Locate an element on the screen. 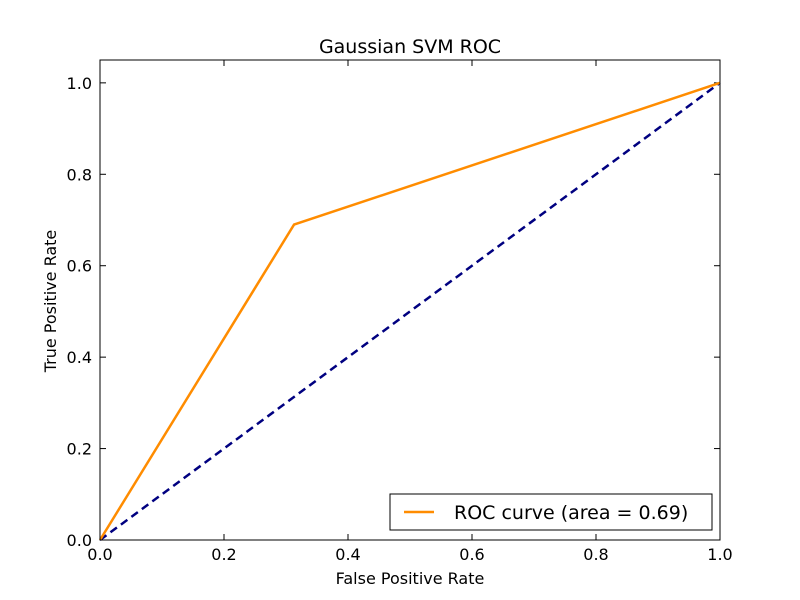 Image resolution: width=800 pixels, height=600 pixels. legend-label: ROC curve (area = 0.69) is located at coordinates (571, 513).